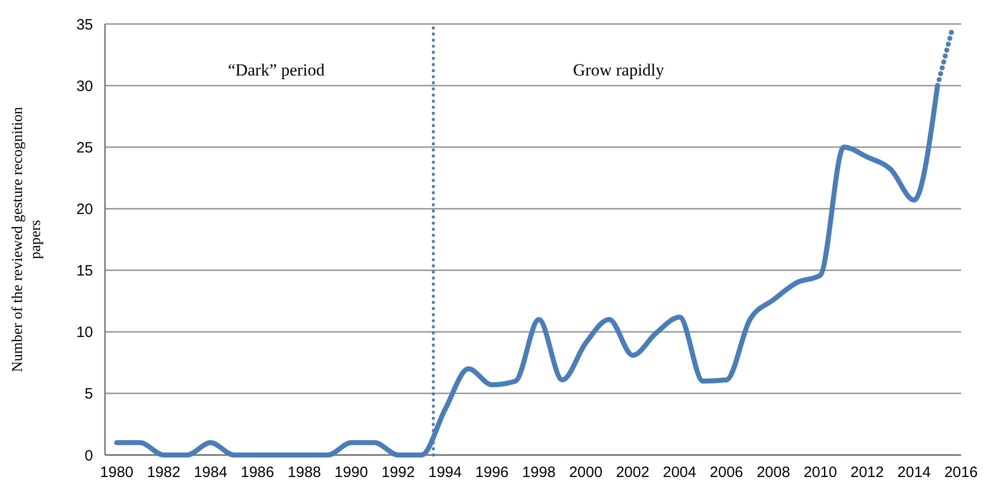  Describe the element at coordinates (445, 472) in the screenshot. I see `x-tick-label: 1994` at that location.